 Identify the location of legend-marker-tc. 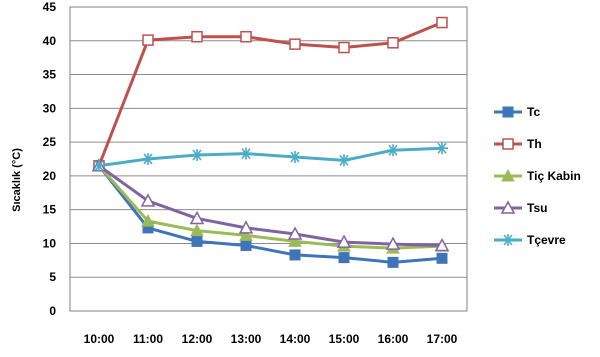
(508, 112).